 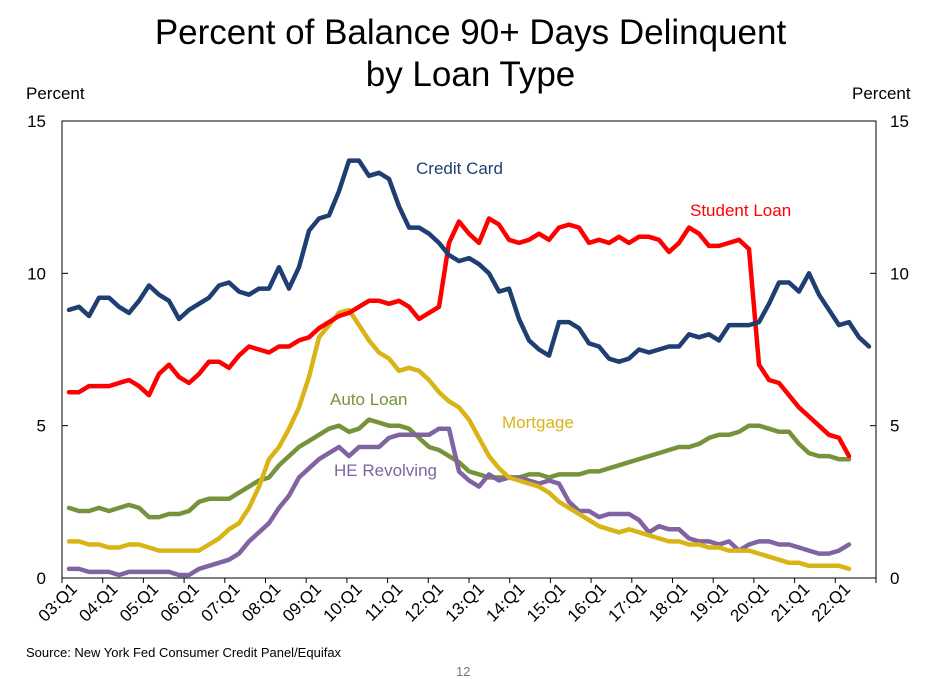 I want to click on series-label-auto-loan: Auto Loan, so click(x=369, y=399).